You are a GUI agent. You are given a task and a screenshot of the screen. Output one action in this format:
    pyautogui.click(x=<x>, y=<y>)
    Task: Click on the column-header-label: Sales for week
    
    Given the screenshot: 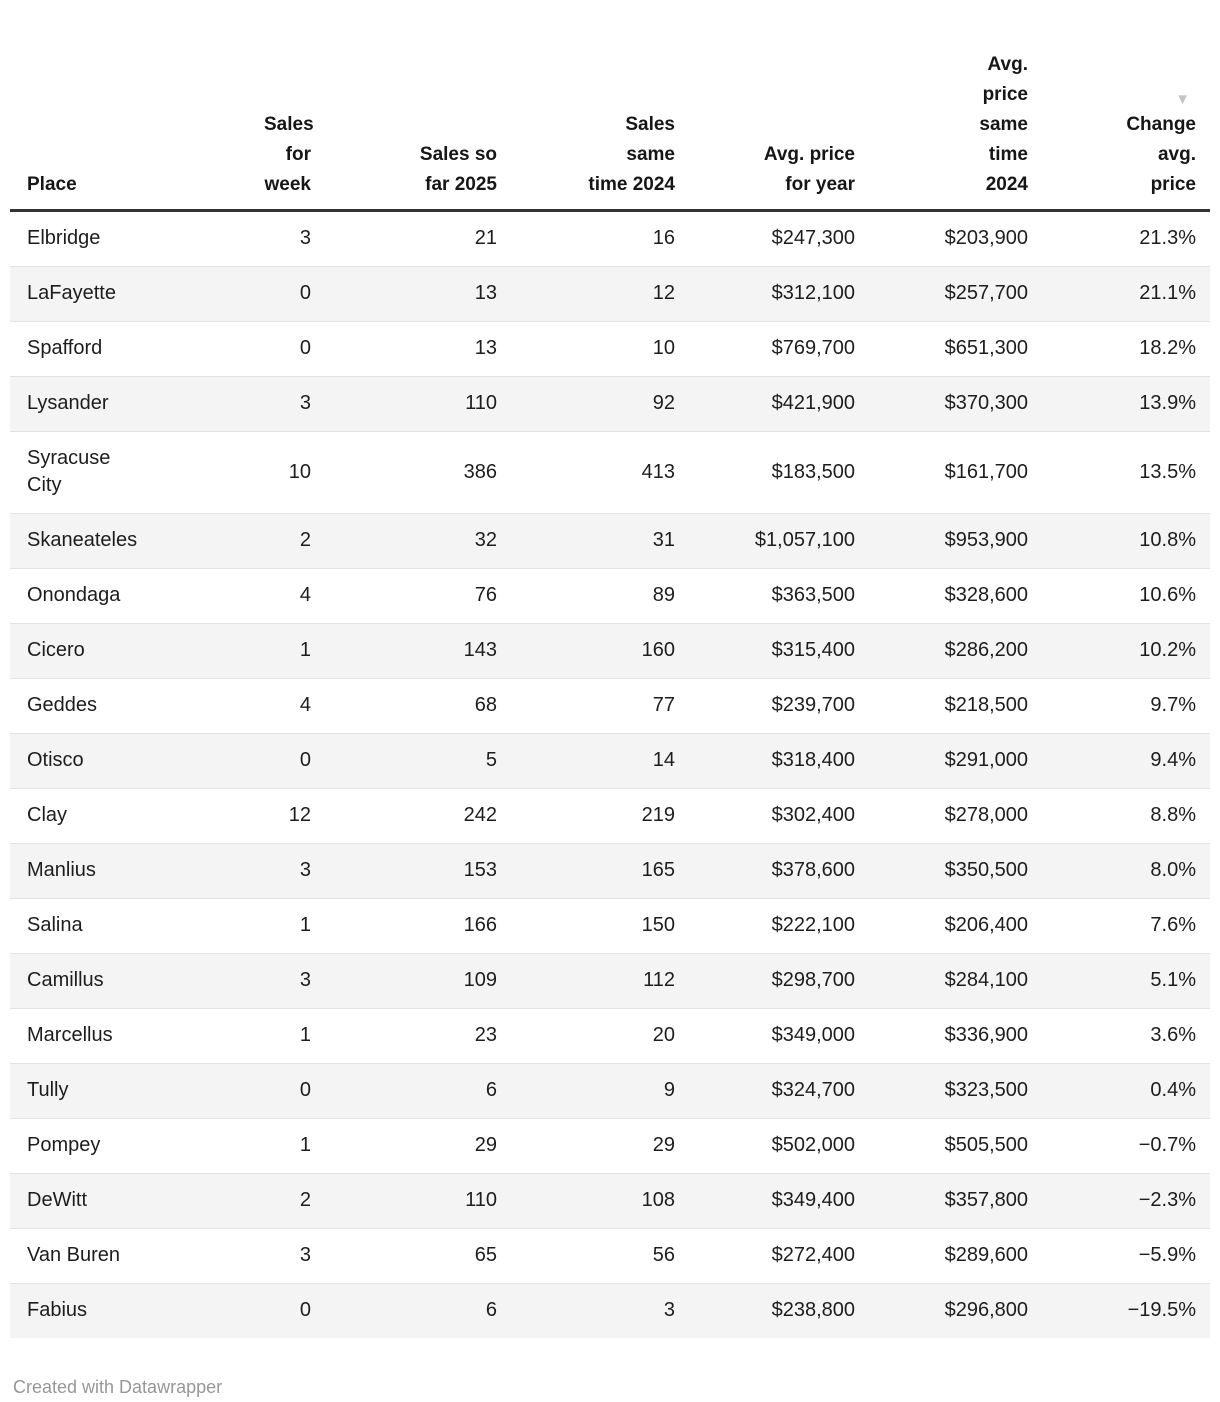 What is the action you would take?
    pyautogui.click(x=289, y=154)
    